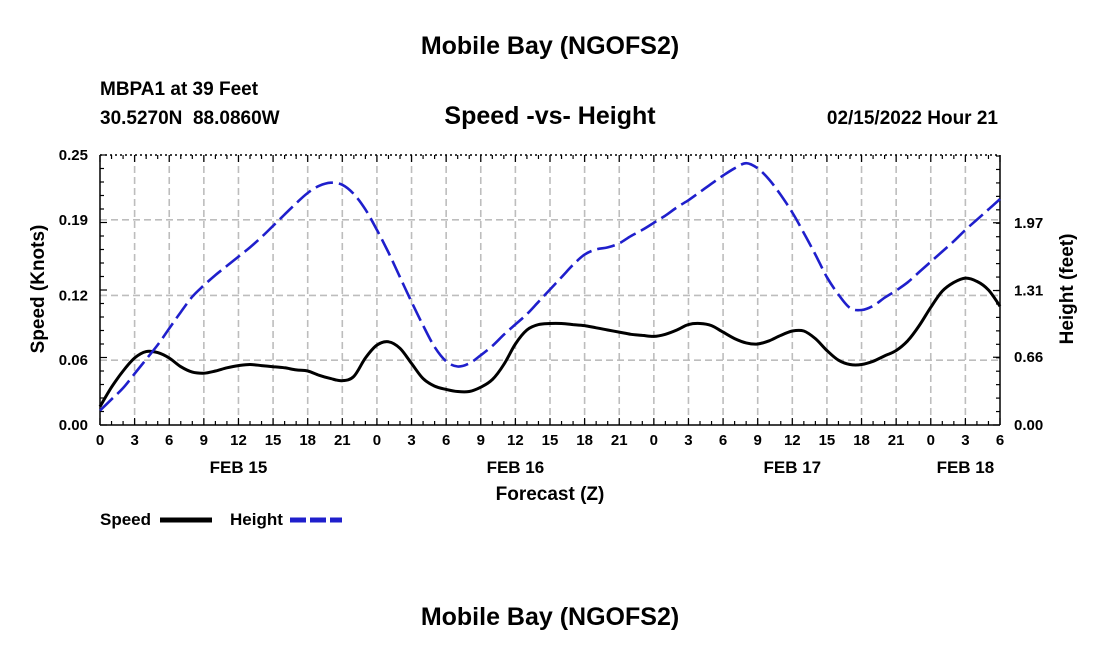  Describe the element at coordinates (516, 467) in the screenshot. I see `x-date-label: FEB 16` at that location.